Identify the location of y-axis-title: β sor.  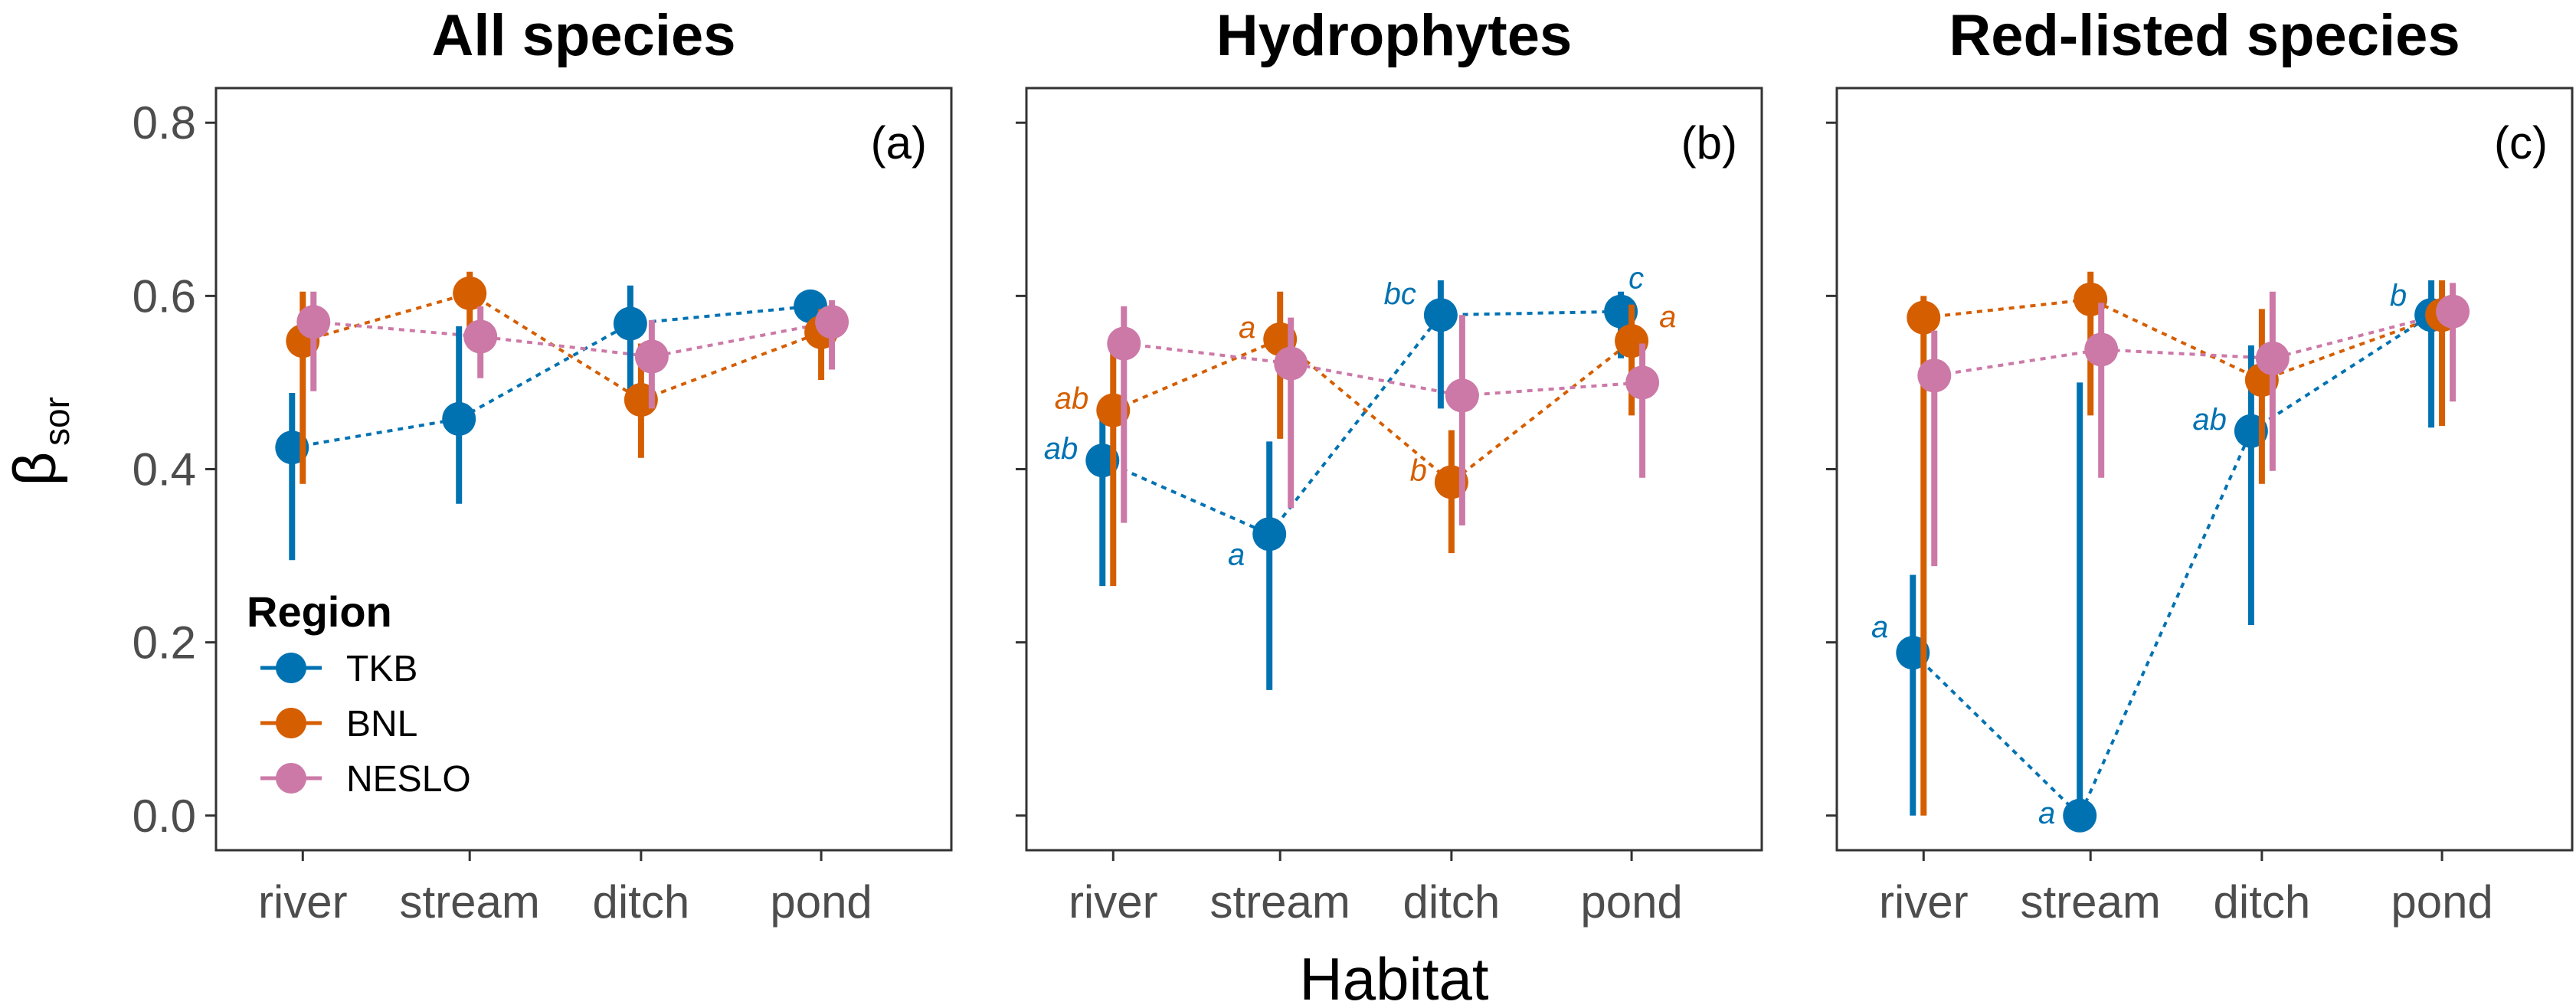
(39, 442).